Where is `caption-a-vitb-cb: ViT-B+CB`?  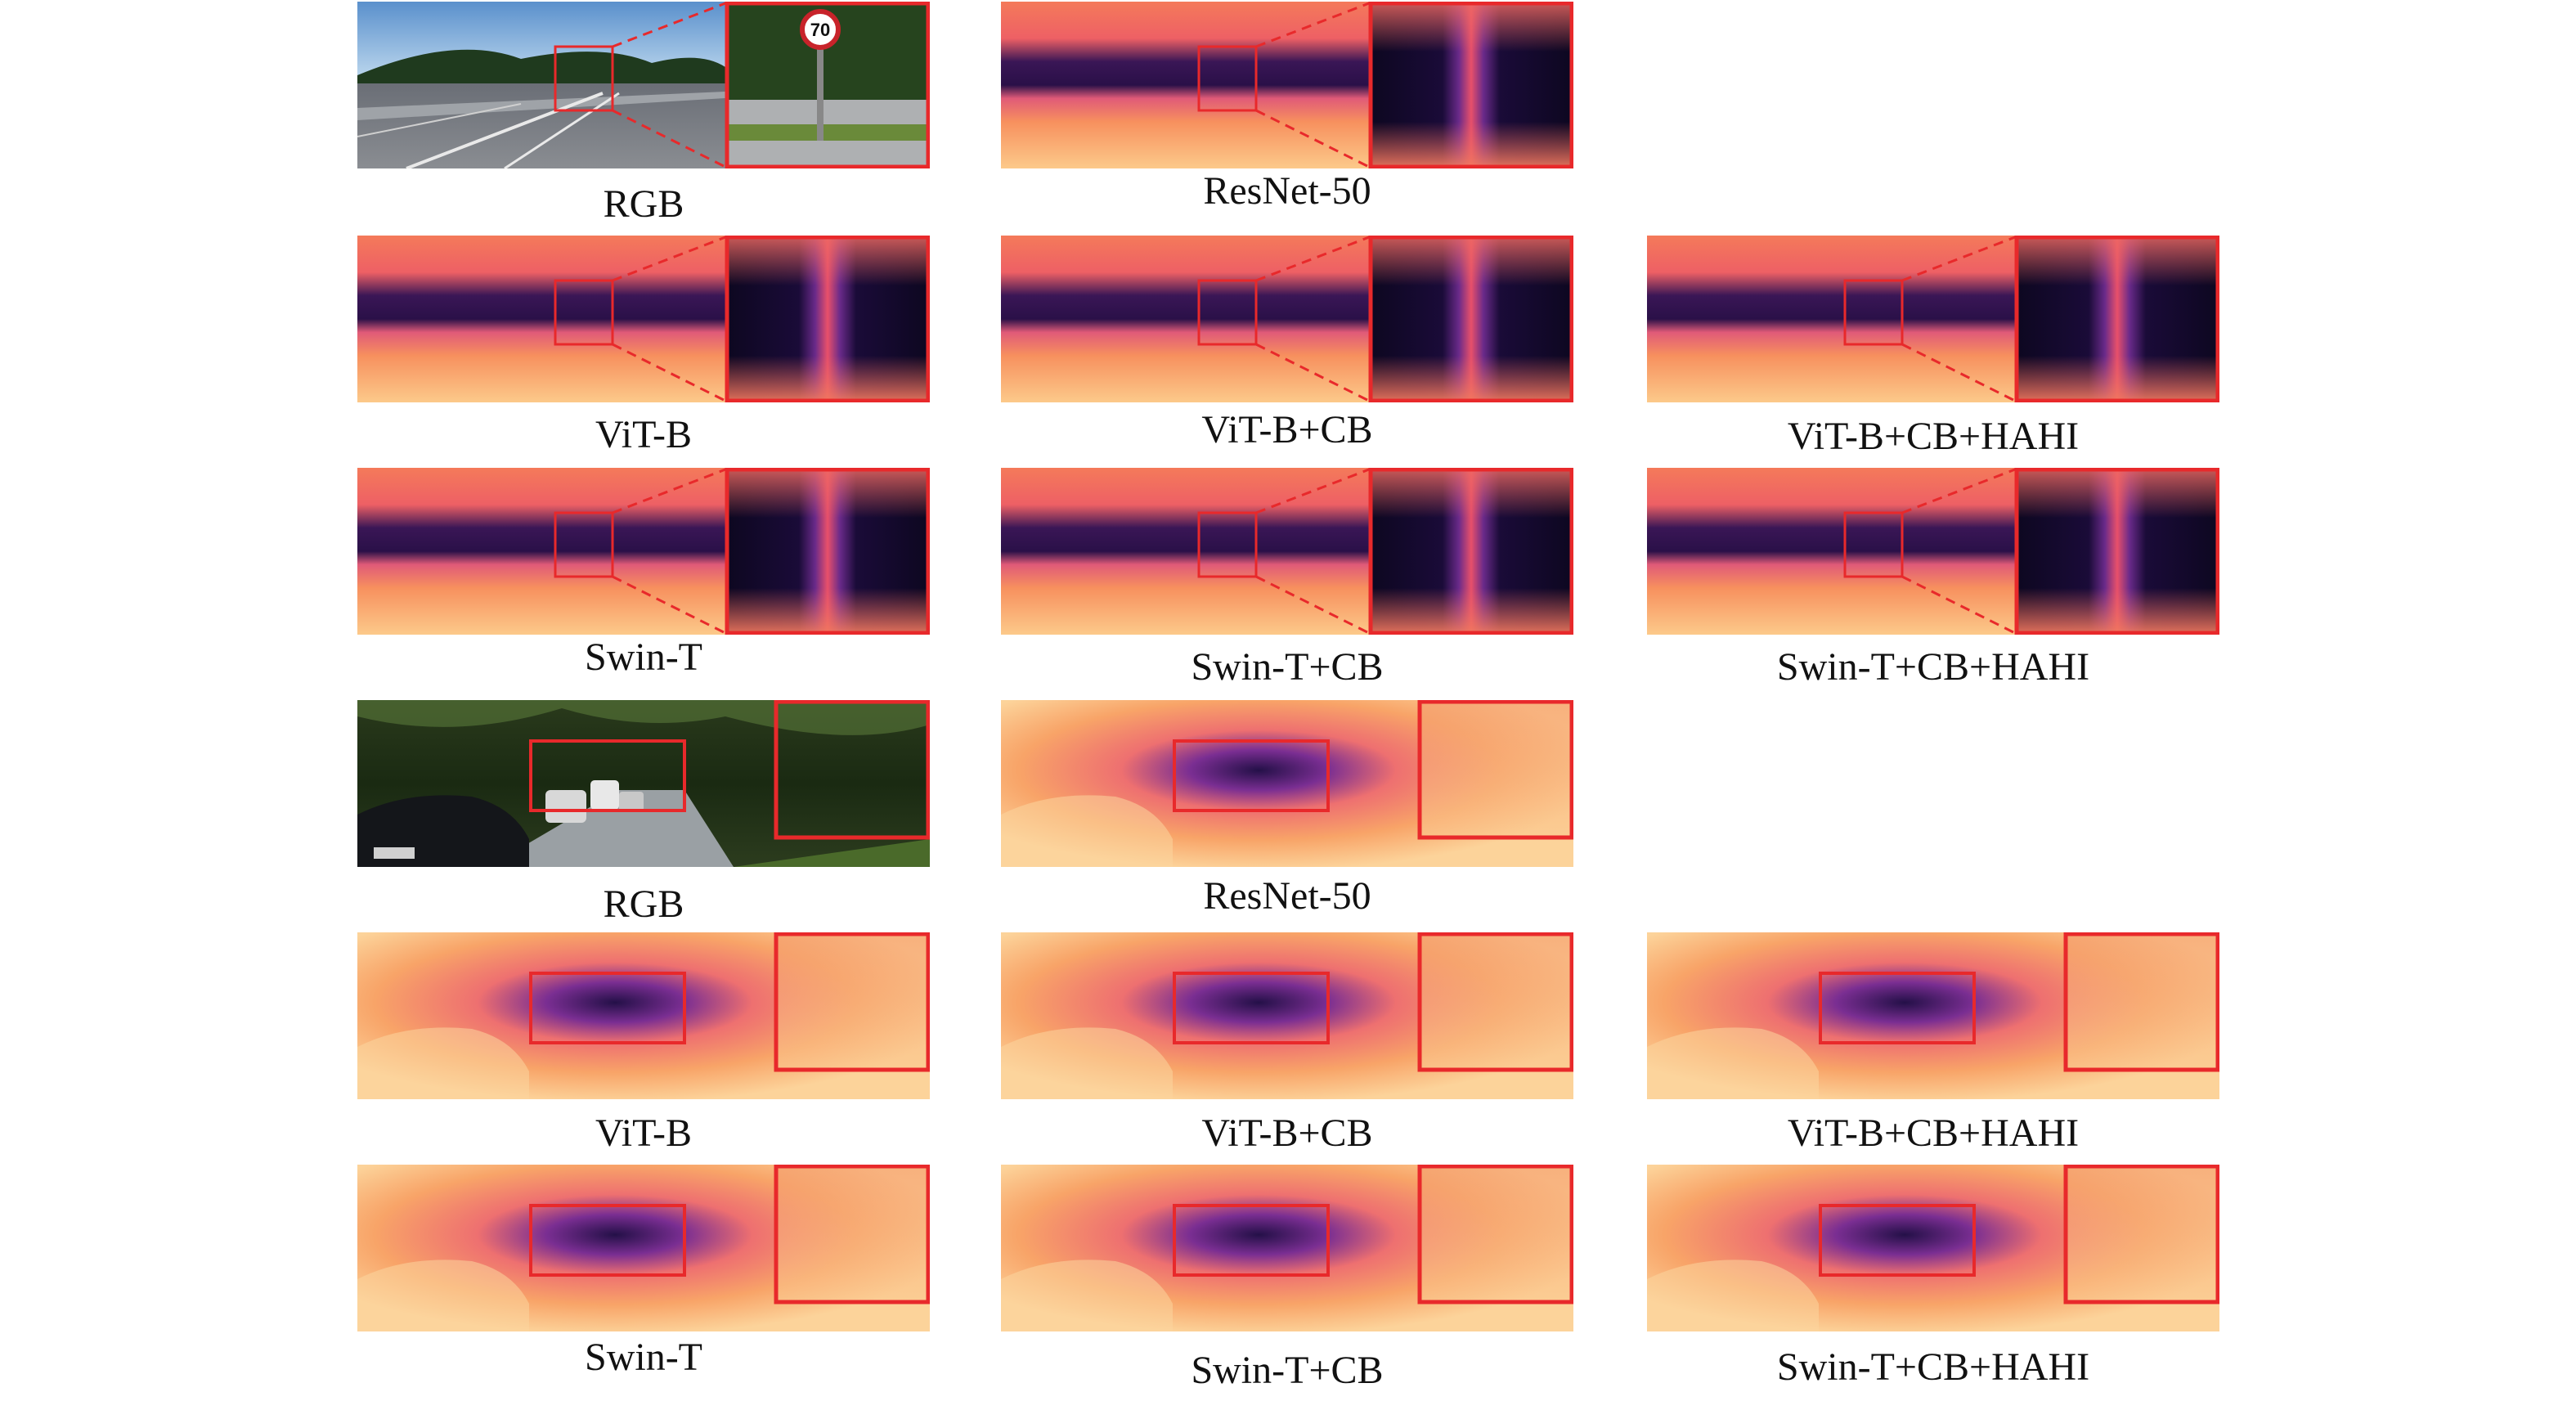
caption-a-vitb-cb: ViT-B+CB is located at coordinates (1287, 430).